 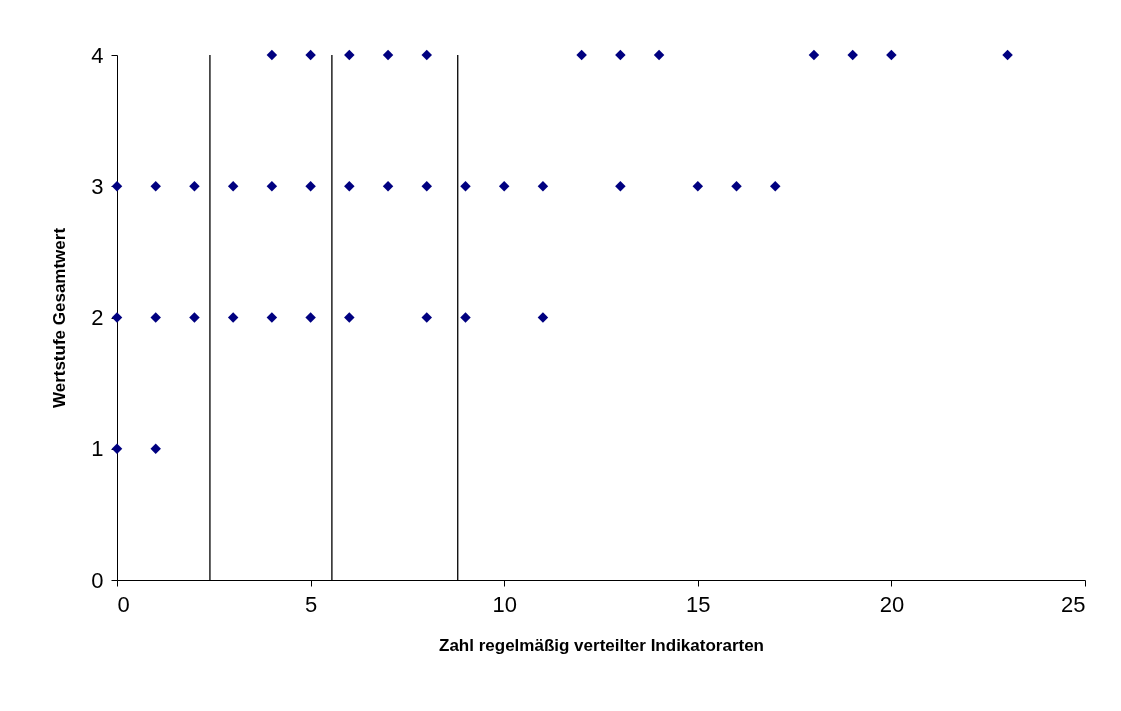 What do you see at coordinates (123, 604) in the screenshot?
I see `x-tick-label: 0` at bounding box center [123, 604].